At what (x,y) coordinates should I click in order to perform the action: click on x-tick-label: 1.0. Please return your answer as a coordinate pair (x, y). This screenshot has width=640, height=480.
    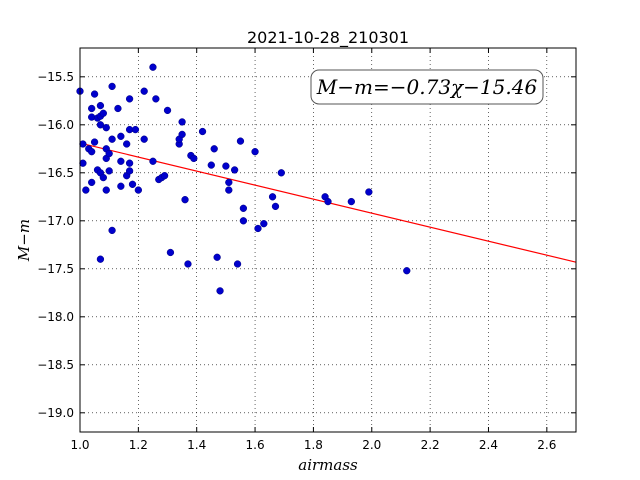
    Looking at the image, I should click on (79, 445).